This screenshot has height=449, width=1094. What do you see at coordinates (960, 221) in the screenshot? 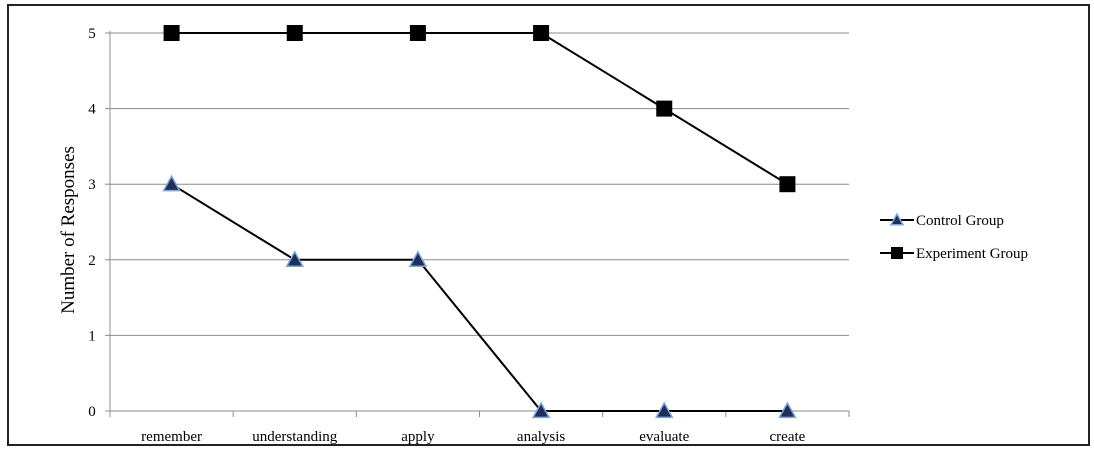
I see `legend-label: Control Group` at bounding box center [960, 221].